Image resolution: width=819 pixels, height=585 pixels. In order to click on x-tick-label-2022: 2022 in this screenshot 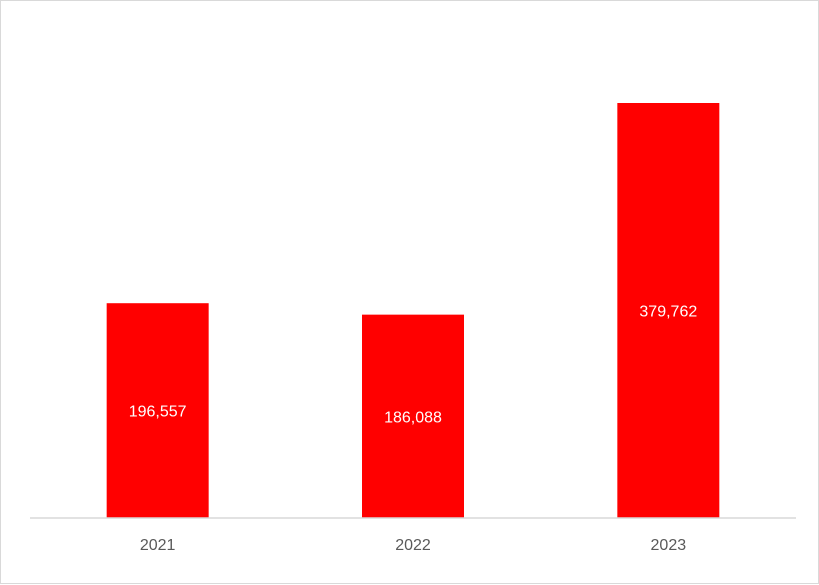, I will do `click(413, 545)`.